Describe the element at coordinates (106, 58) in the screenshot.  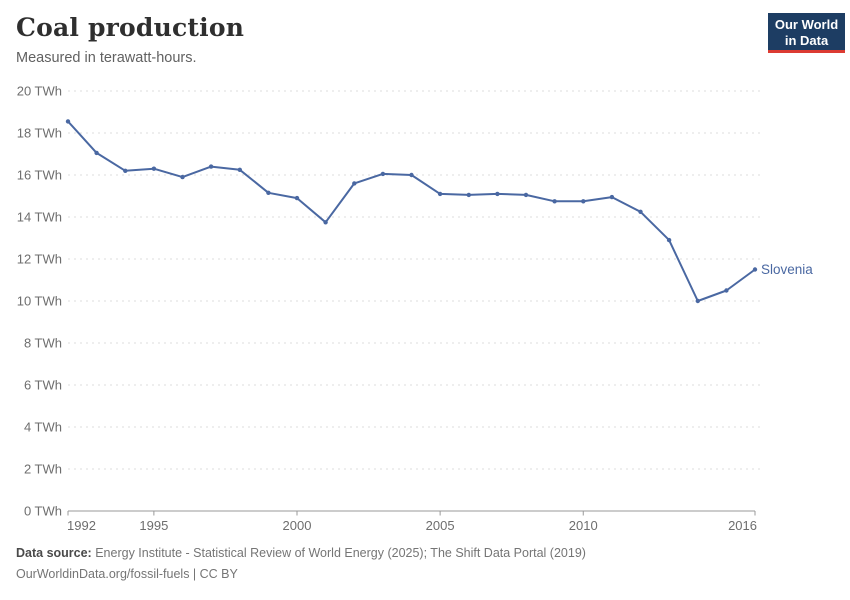
I see `chart-subtitle: Measured in terawatt-hours.` at that location.